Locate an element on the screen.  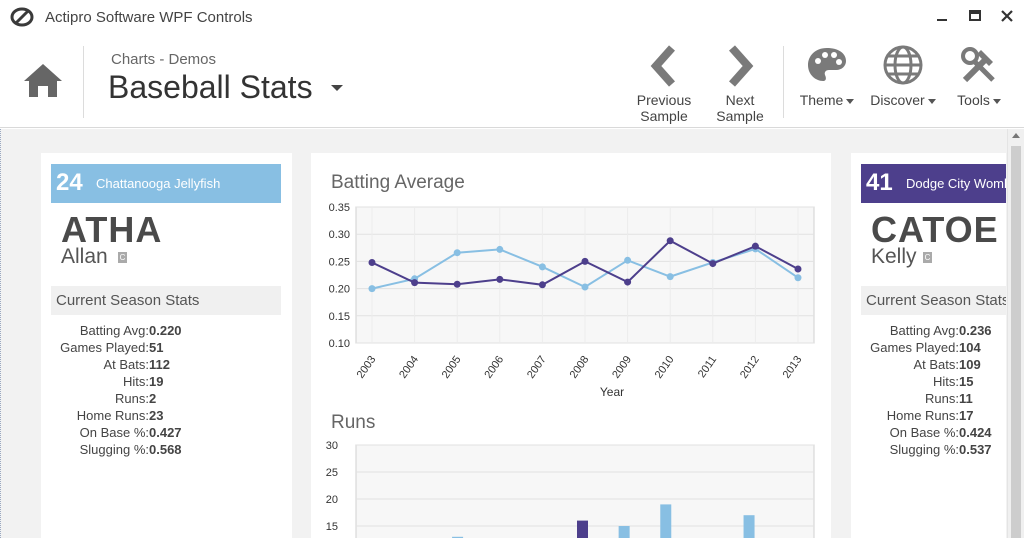
player-first-name: Kelly is located at coordinates (894, 256).